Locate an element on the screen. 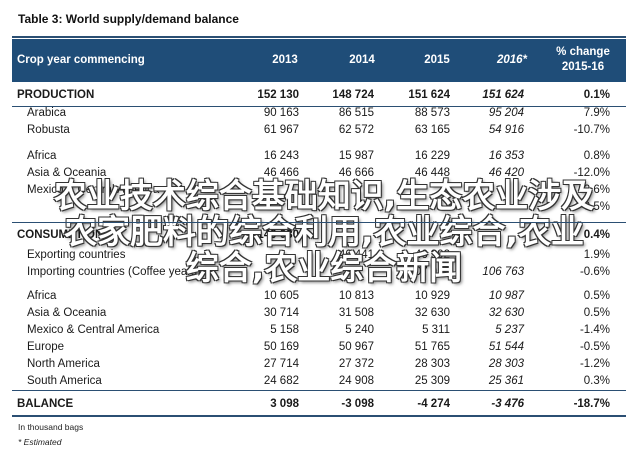  cell-v2015: 32 630 is located at coordinates (432, 313).